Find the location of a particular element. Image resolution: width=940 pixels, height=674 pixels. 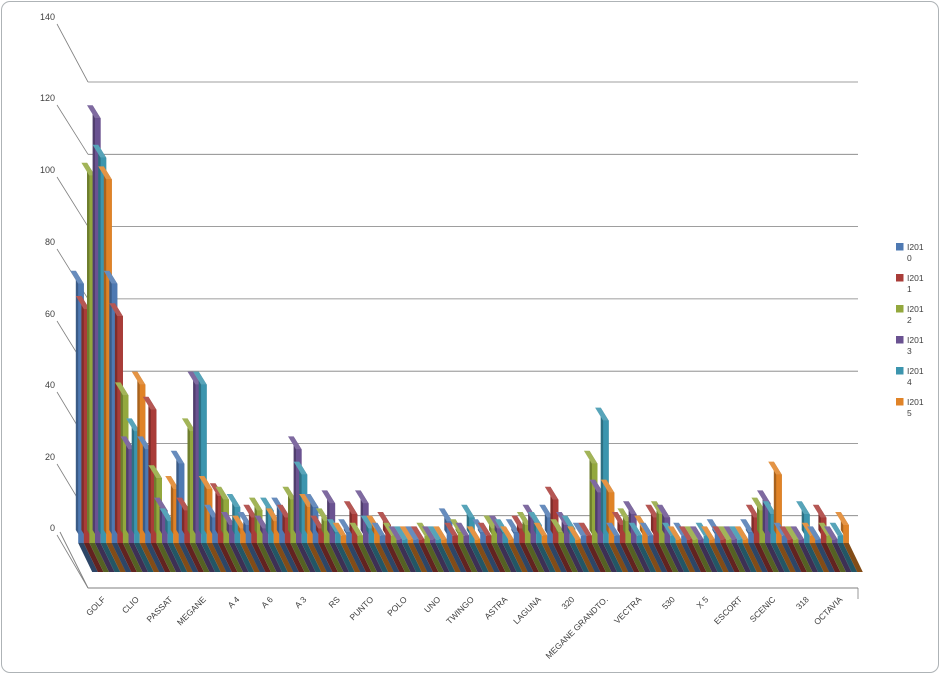

bar-cluster-megane is located at coordinates (198, 471).